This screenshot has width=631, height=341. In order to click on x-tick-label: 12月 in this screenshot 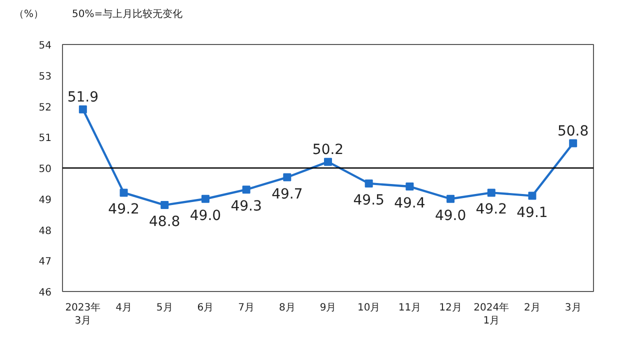, I will do `click(450, 308)`.